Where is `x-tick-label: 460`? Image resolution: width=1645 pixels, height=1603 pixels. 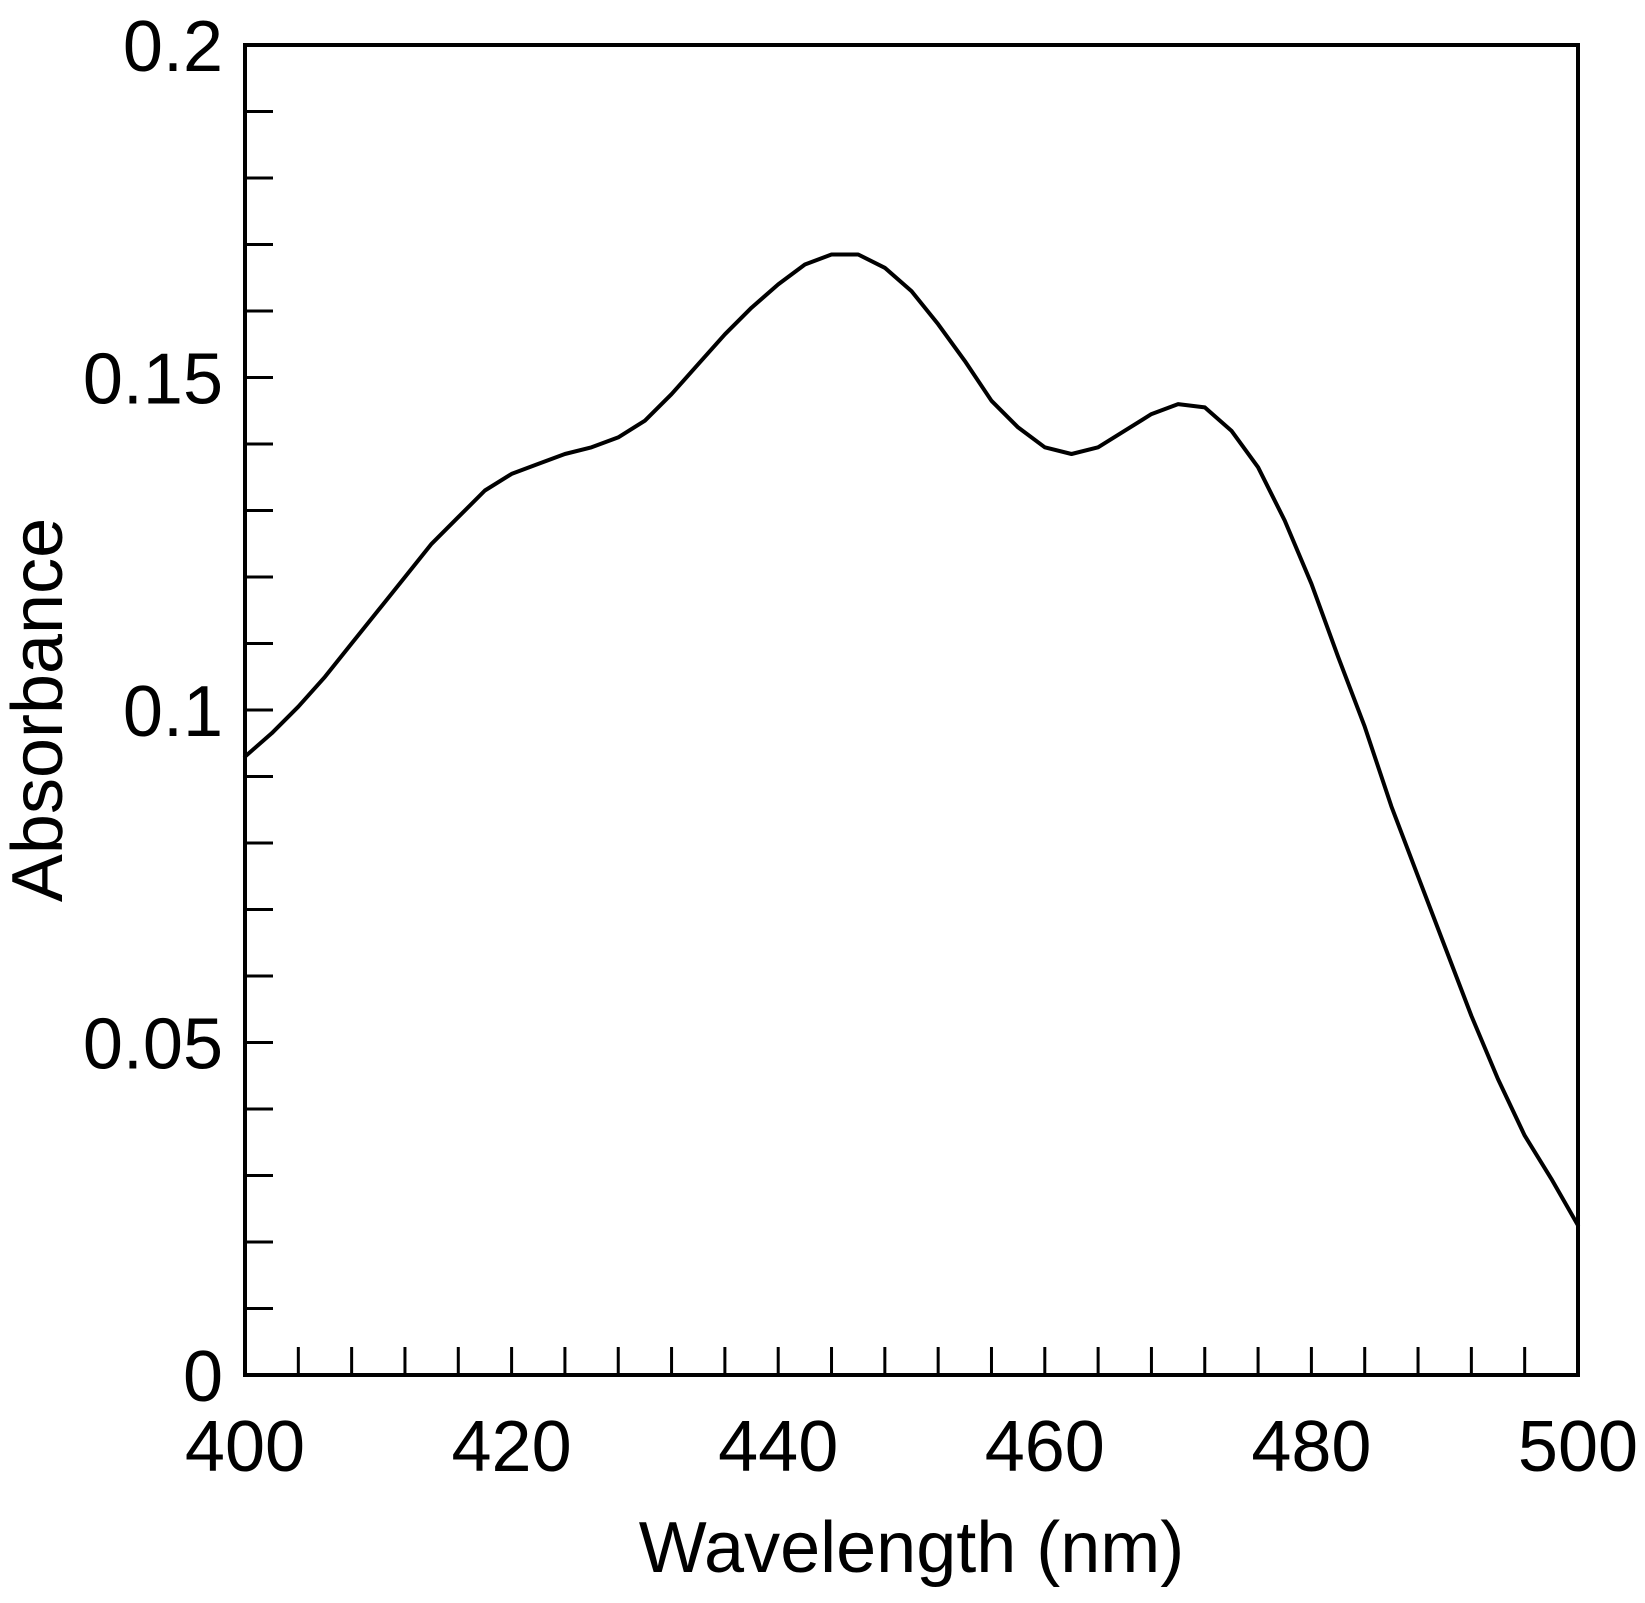 x-tick-label: 460 is located at coordinates (1045, 1447).